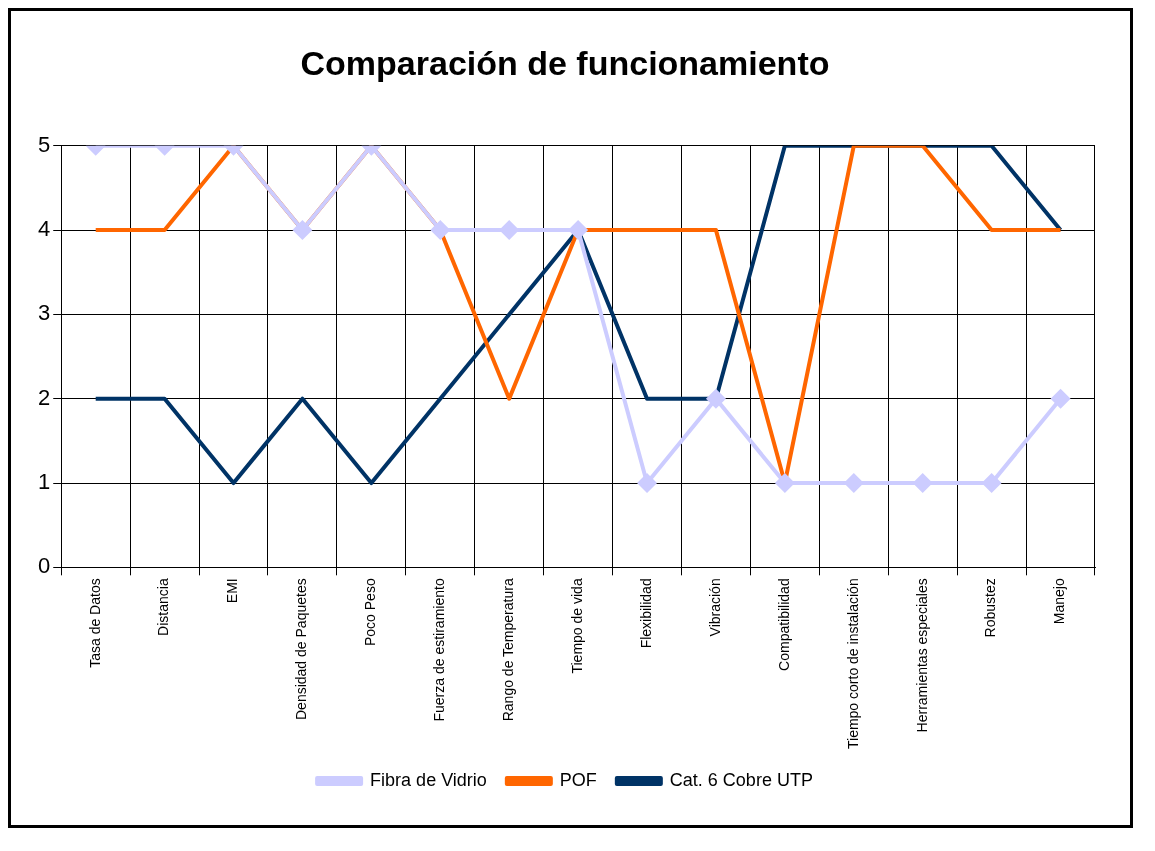  I want to click on x-tick-label: Fuerza de estiramiento, so click(439, 650).